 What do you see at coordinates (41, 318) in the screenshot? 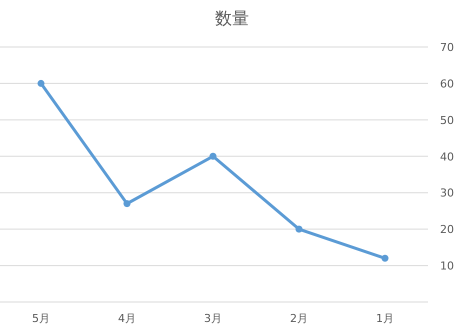
I see `x-tick-label: 5月` at bounding box center [41, 318].